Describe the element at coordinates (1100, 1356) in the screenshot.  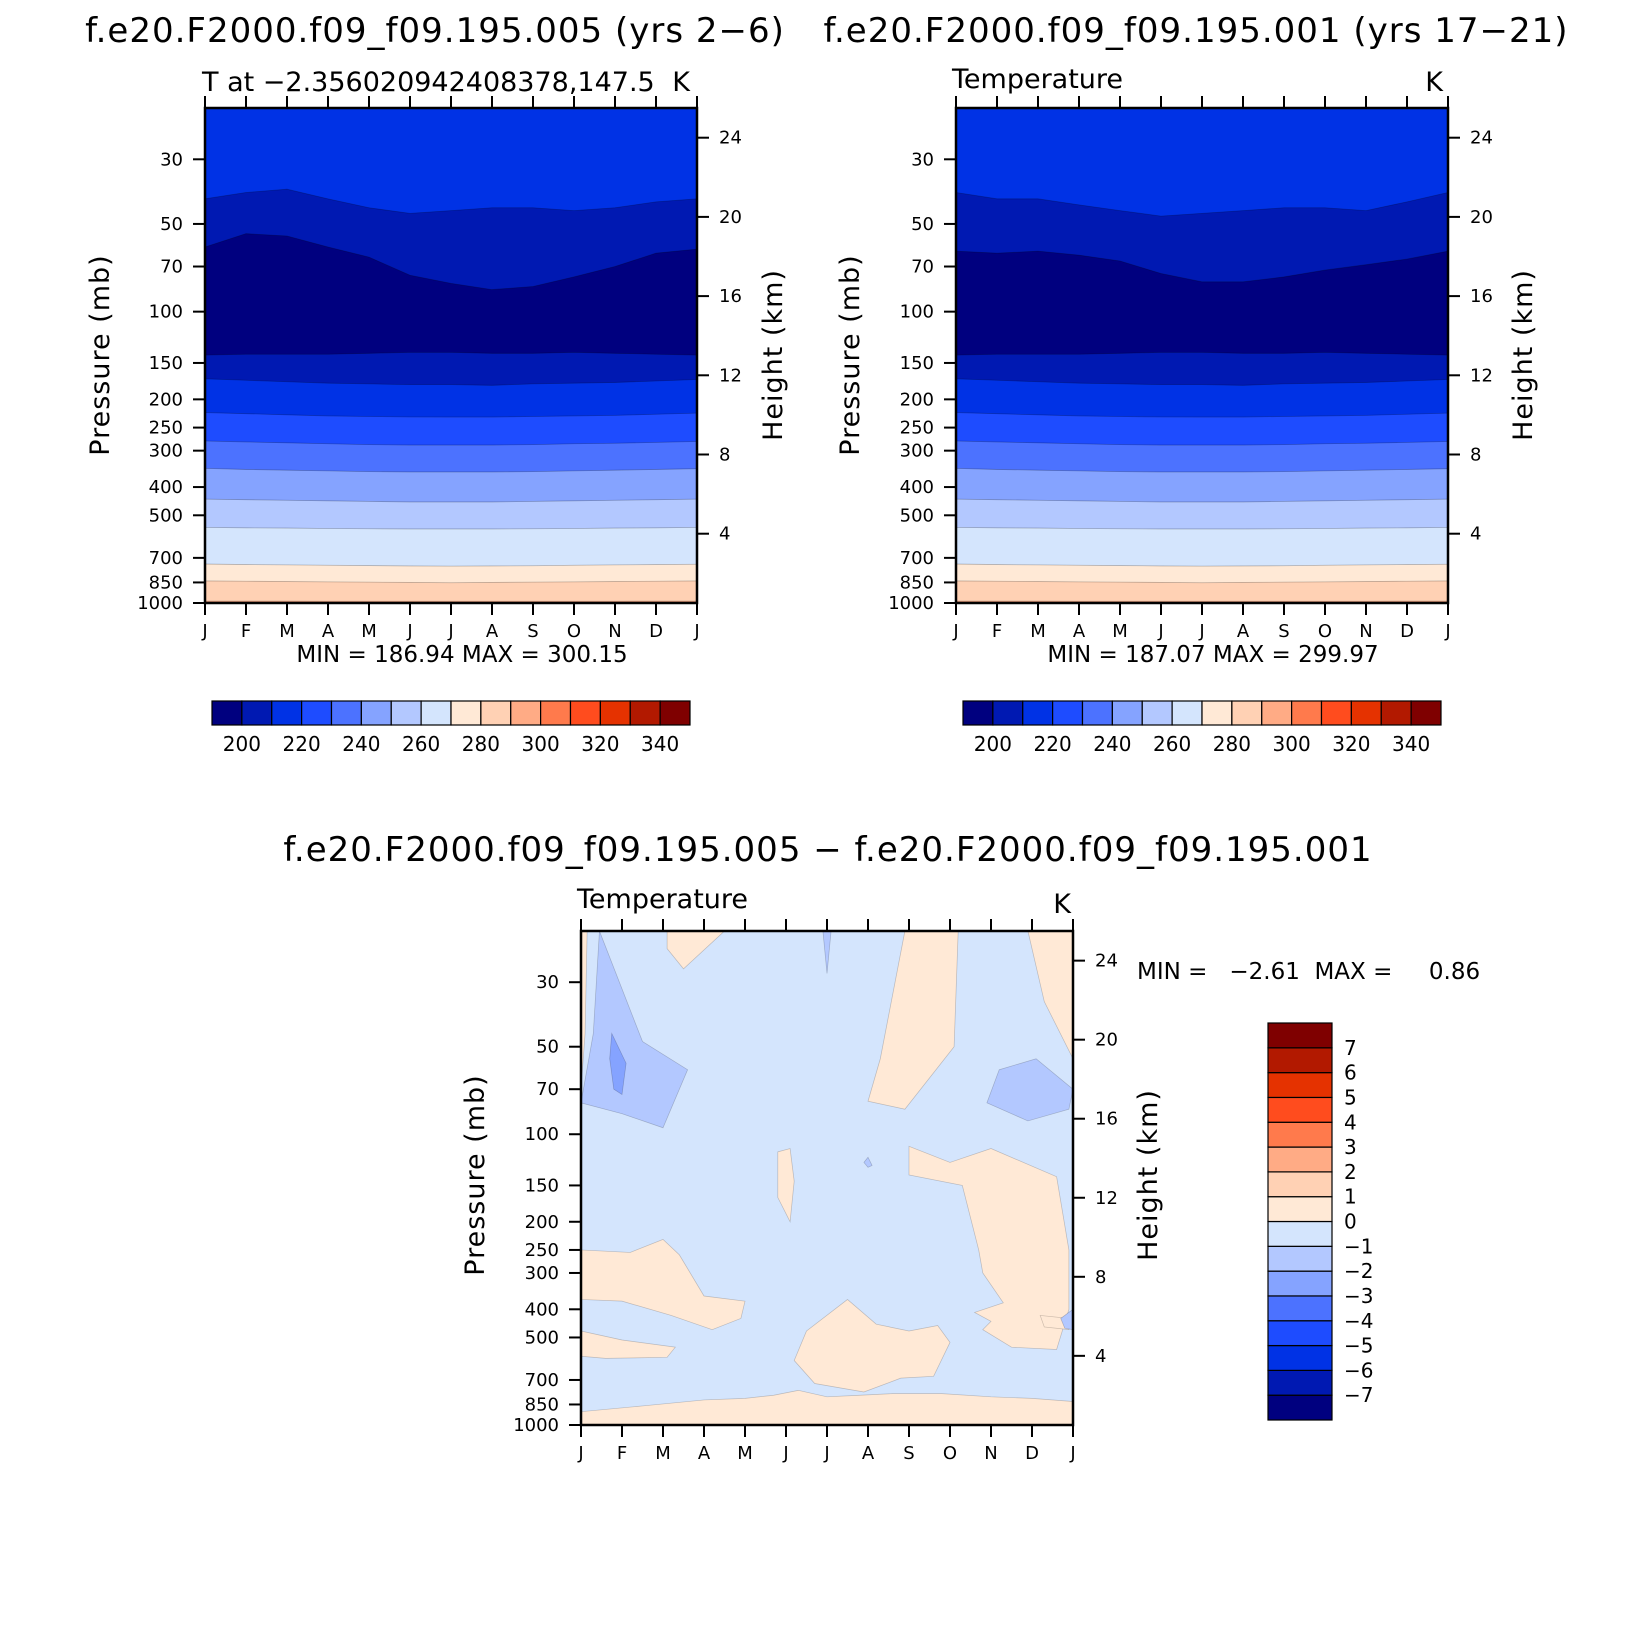
I see `y2-tick-label: 4` at that location.